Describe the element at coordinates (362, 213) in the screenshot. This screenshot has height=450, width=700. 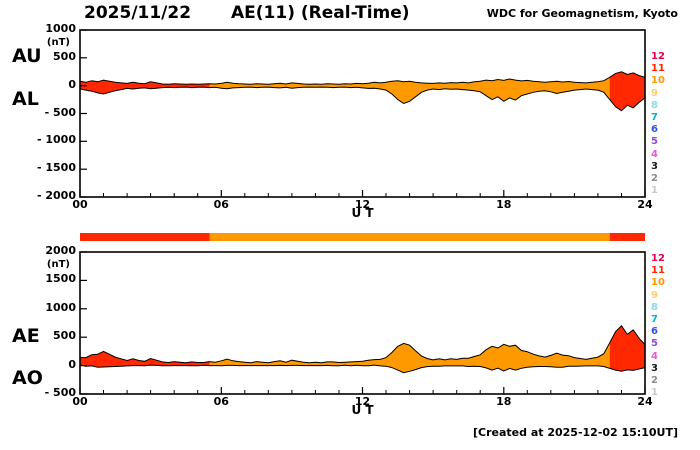
I see `x-axis-title-top: U T` at that location.